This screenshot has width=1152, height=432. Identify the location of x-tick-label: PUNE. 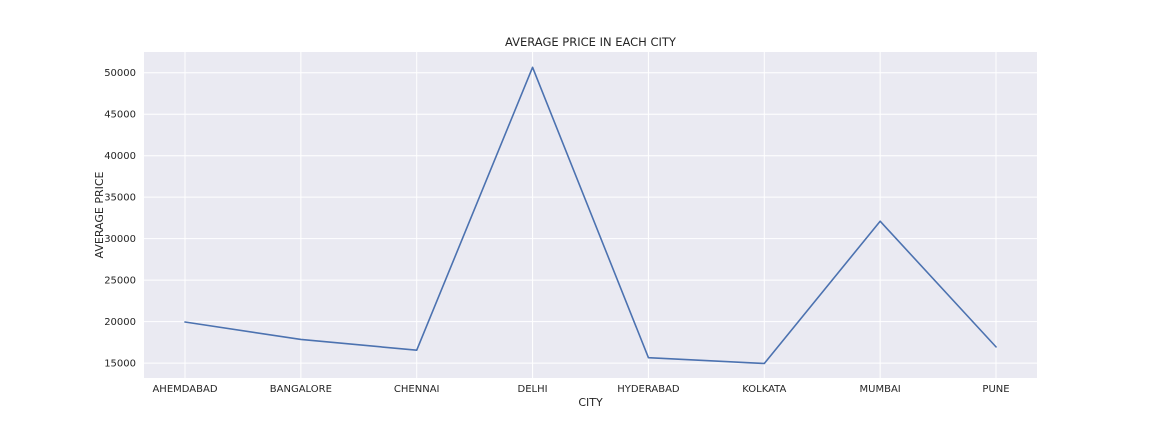
(995, 389).